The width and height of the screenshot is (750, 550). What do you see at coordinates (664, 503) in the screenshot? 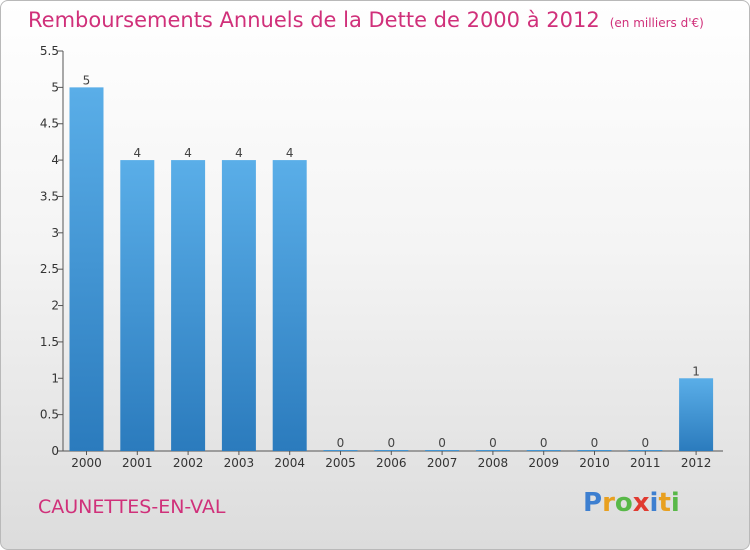
I see `logo-letter: t` at bounding box center [664, 503].